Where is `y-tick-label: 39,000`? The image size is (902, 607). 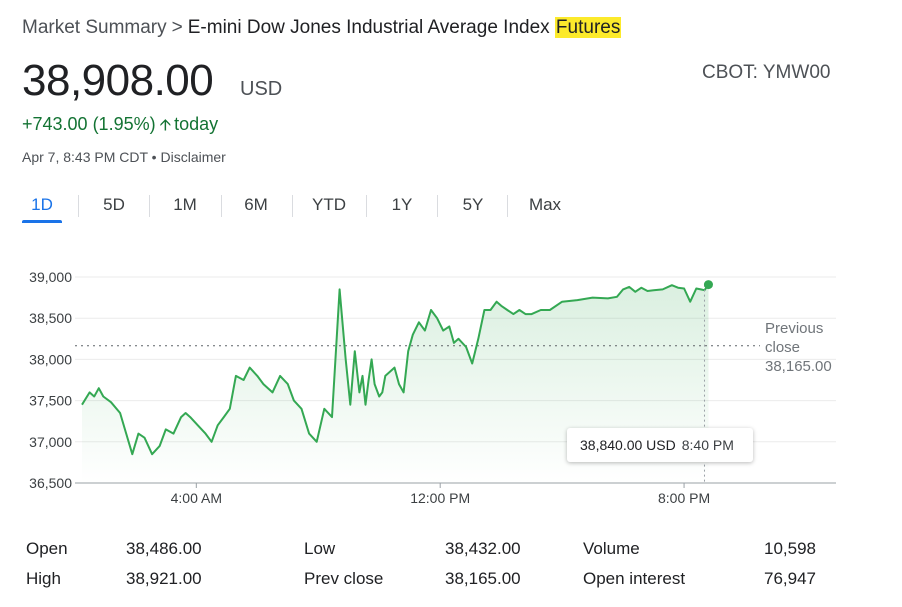 y-tick-label: 39,000 is located at coordinates (50, 277).